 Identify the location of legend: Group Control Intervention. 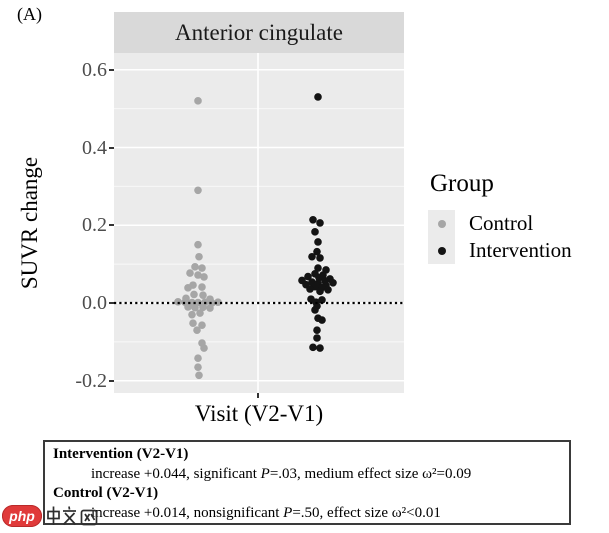
(500, 217).